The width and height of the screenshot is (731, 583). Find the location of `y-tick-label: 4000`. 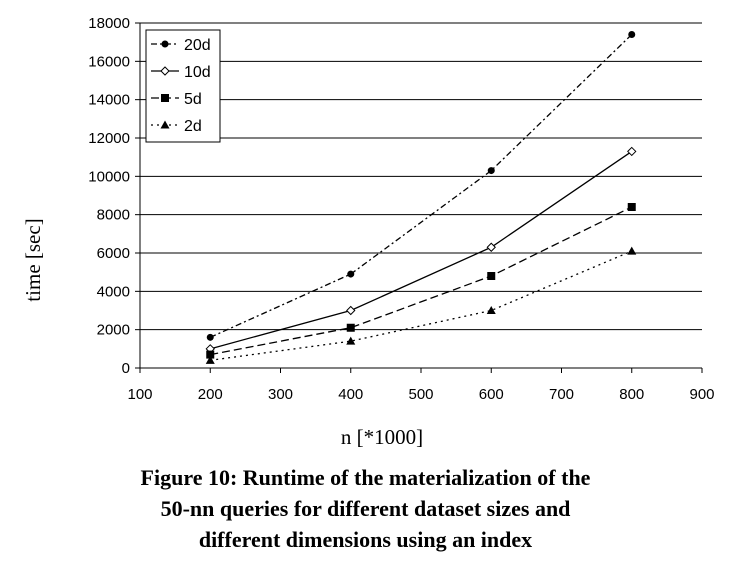

y-tick-label: 4000 is located at coordinates (113, 291).